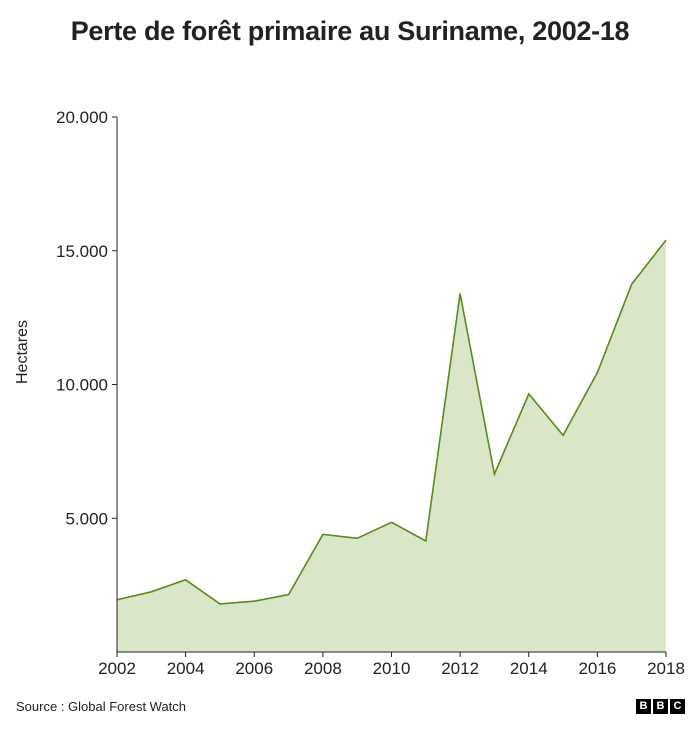  I want to click on x-axis: 2002 2004 2006 2008 2010 2012 2014 2016 2018, so click(391, 664).